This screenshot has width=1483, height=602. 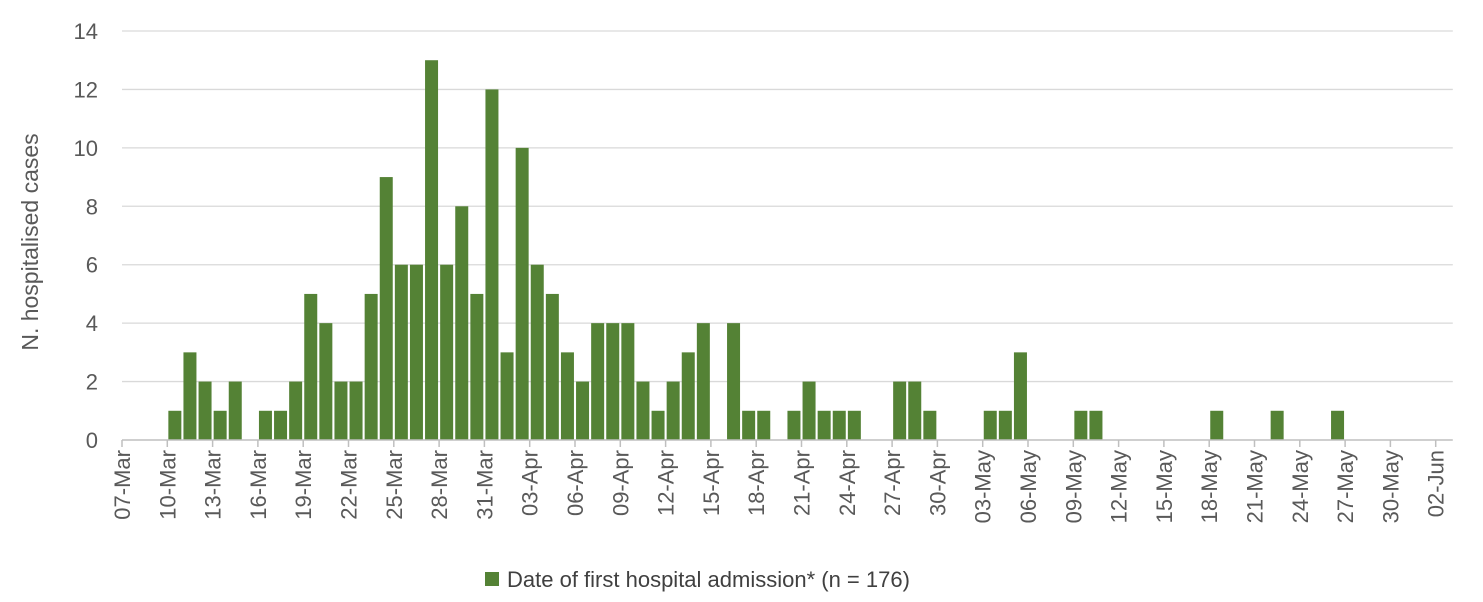 What do you see at coordinates (530, 483) in the screenshot?
I see `x-tick-label: 03-Apr` at bounding box center [530, 483].